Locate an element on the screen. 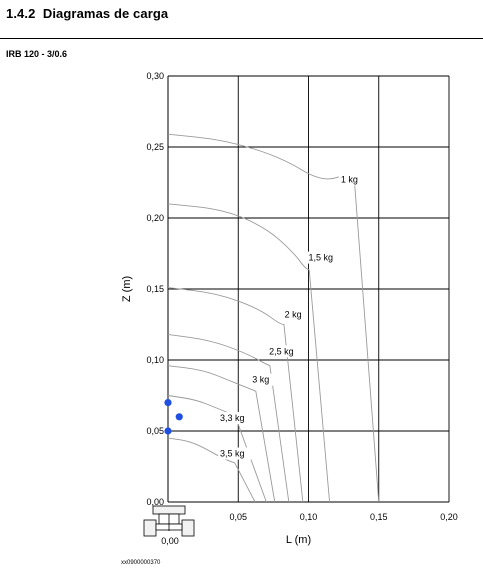 This screenshot has width=483, height=573. x-tick-label: 0,10 is located at coordinates (309, 517).